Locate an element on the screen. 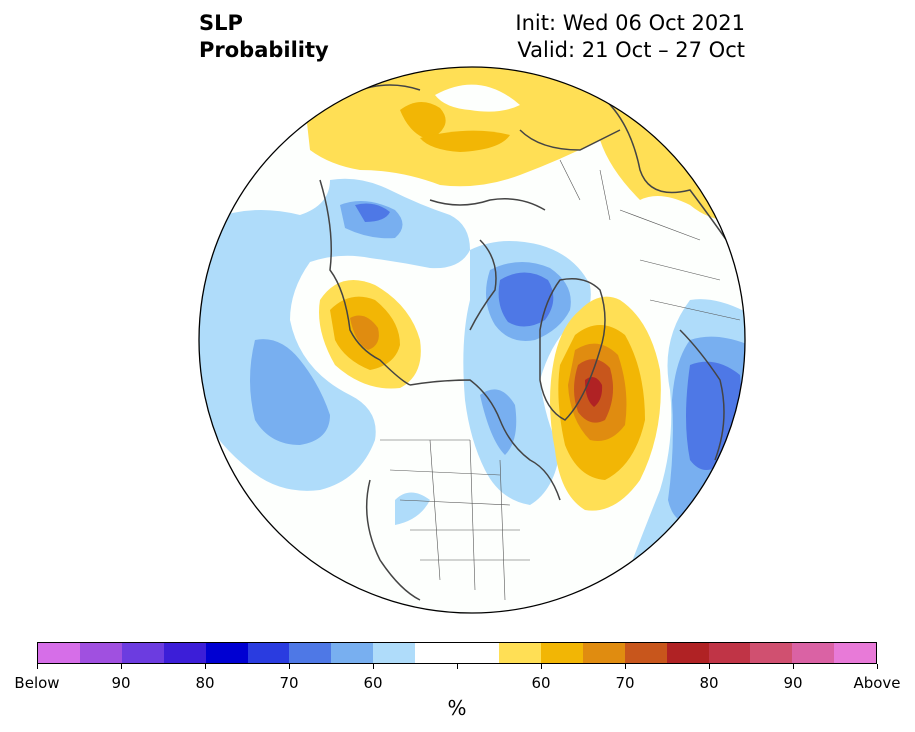 The height and width of the screenshot is (732, 915). below-anomaly-greenland is located at coordinates (527, 373).